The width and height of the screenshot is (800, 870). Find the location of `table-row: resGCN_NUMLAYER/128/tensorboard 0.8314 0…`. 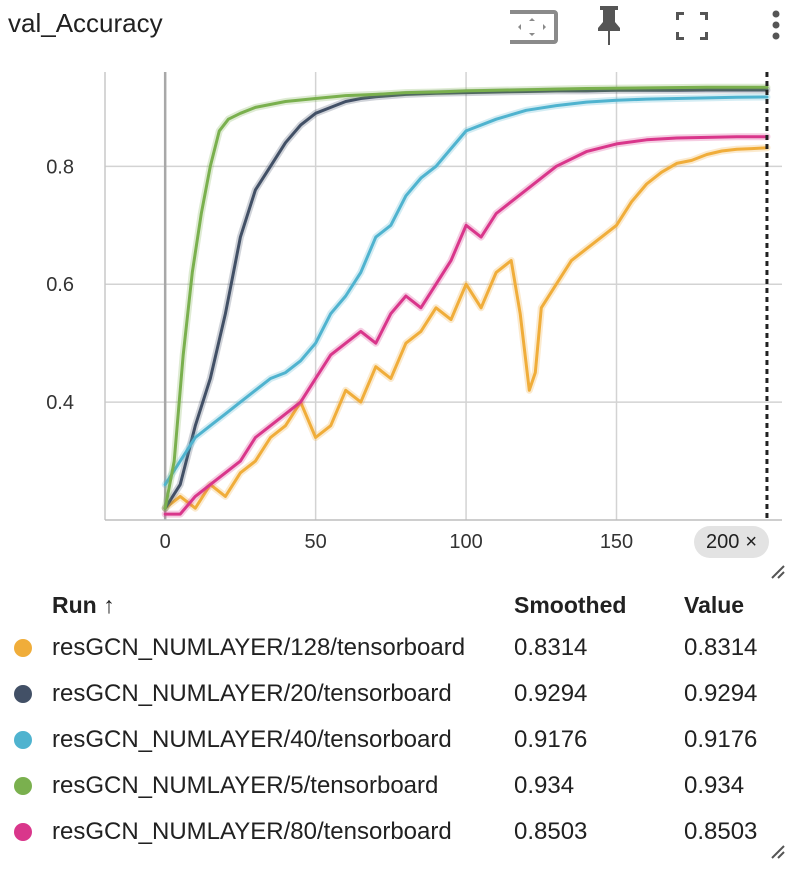

table-row: resGCN_NUMLAYER/128/tensorboard 0.8314 0… is located at coordinates (390, 648).